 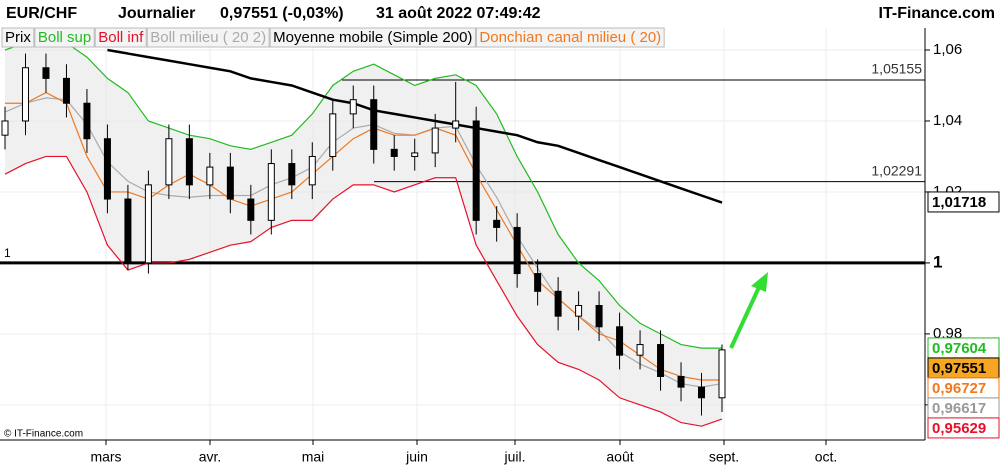 What do you see at coordinates (896, 69) in the screenshot?
I see `level-label: 1,05155` at bounding box center [896, 69].